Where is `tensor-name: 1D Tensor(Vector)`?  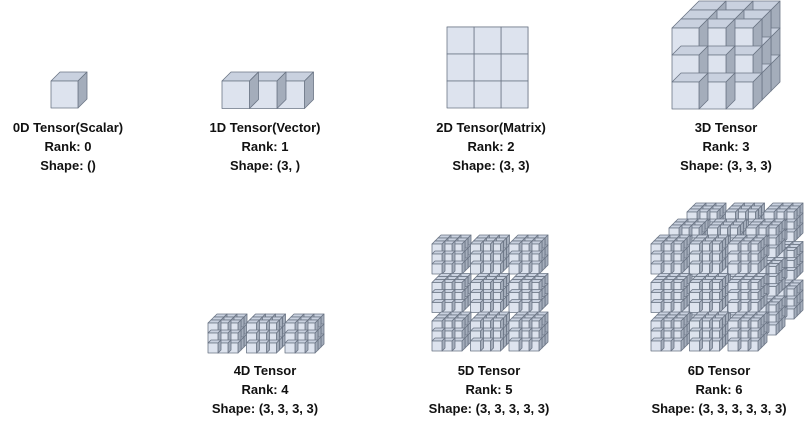
tensor-name: 1D Tensor(Vector) is located at coordinates (265, 127).